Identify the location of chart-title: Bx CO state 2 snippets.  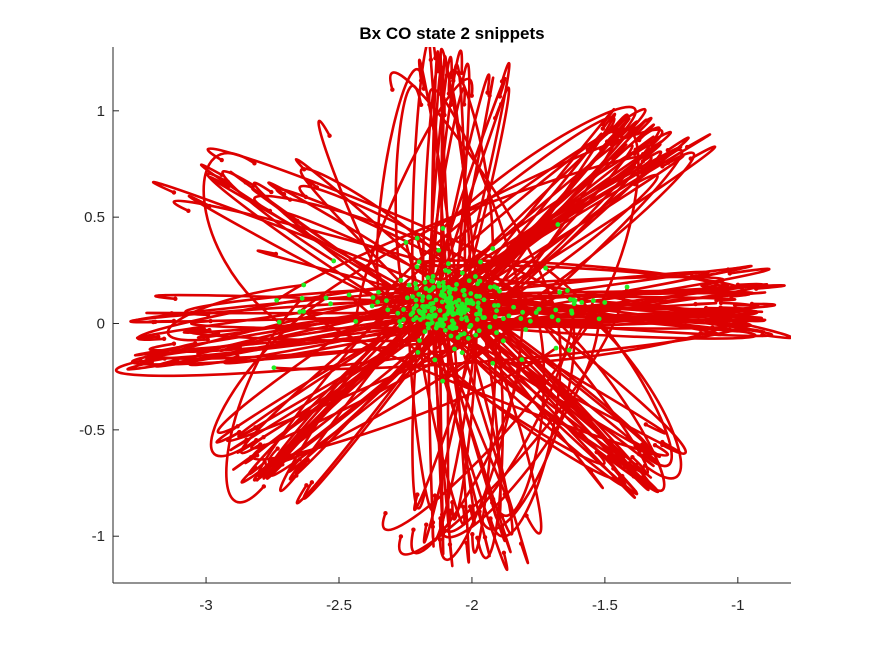
(451, 33).